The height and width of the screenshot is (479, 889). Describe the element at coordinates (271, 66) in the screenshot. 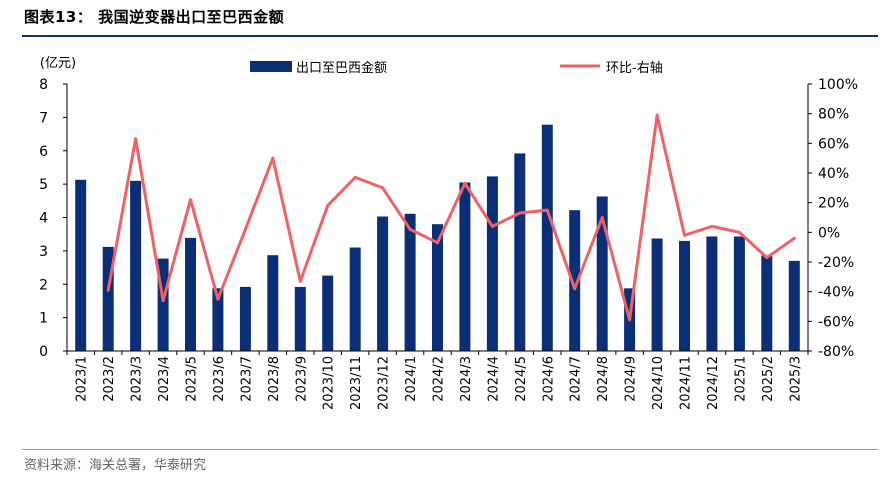

I see `legend-bar-swatch` at that location.